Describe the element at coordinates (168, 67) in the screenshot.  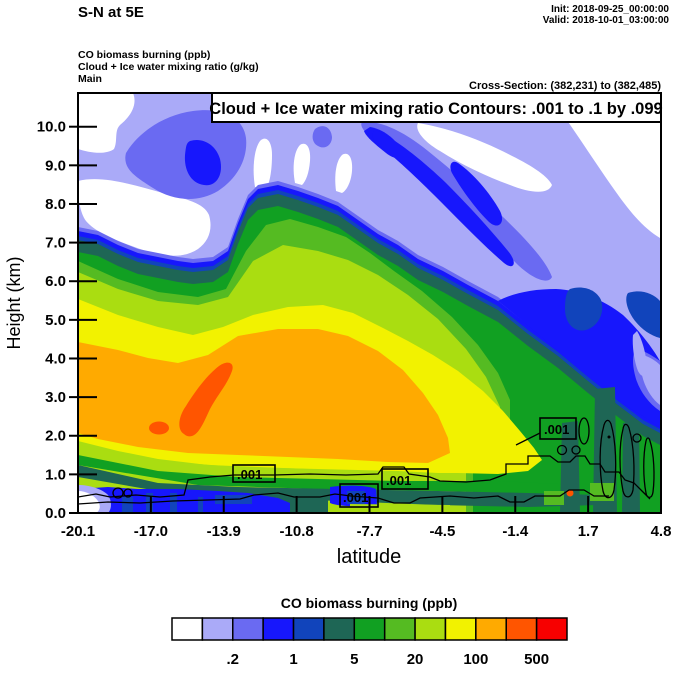
I see `legend-line-contour-field: Cloud + Ice water mixing ratio (g/kg)` at that location.